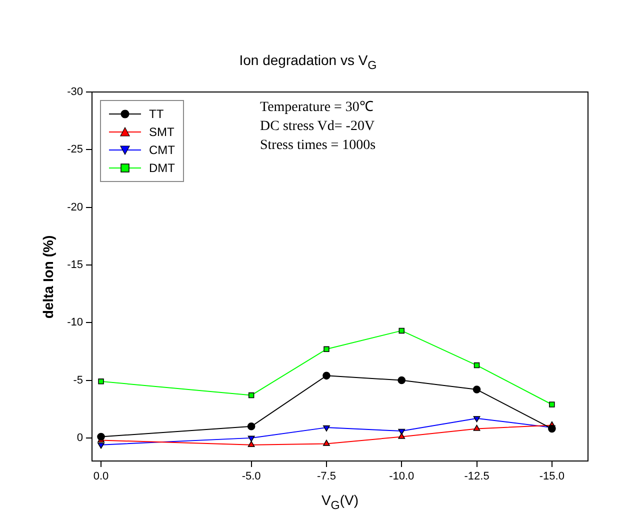  I want to click on annotation: Stress times = 1000s, so click(318, 146).